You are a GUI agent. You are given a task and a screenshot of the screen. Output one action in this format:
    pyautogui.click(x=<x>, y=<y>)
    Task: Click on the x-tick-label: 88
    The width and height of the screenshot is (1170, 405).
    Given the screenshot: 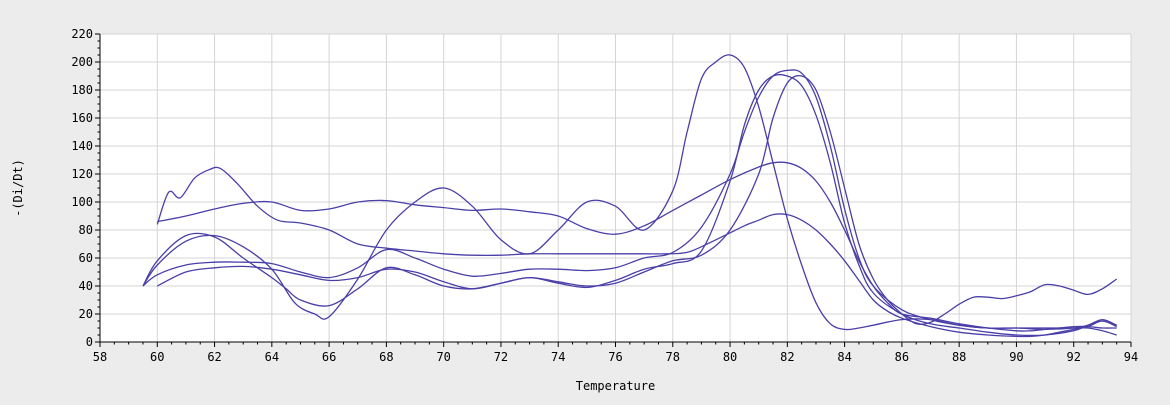 What is the action you would take?
    pyautogui.click(x=959, y=357)
    